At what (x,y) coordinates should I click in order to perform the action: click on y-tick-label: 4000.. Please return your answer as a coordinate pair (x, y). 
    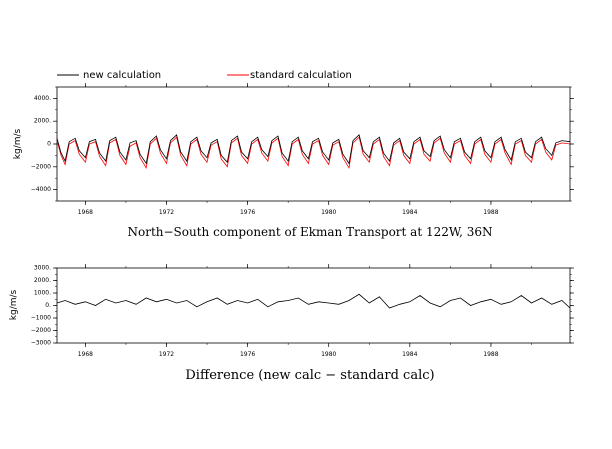
    Looking at the image, I should click on (42, 98).